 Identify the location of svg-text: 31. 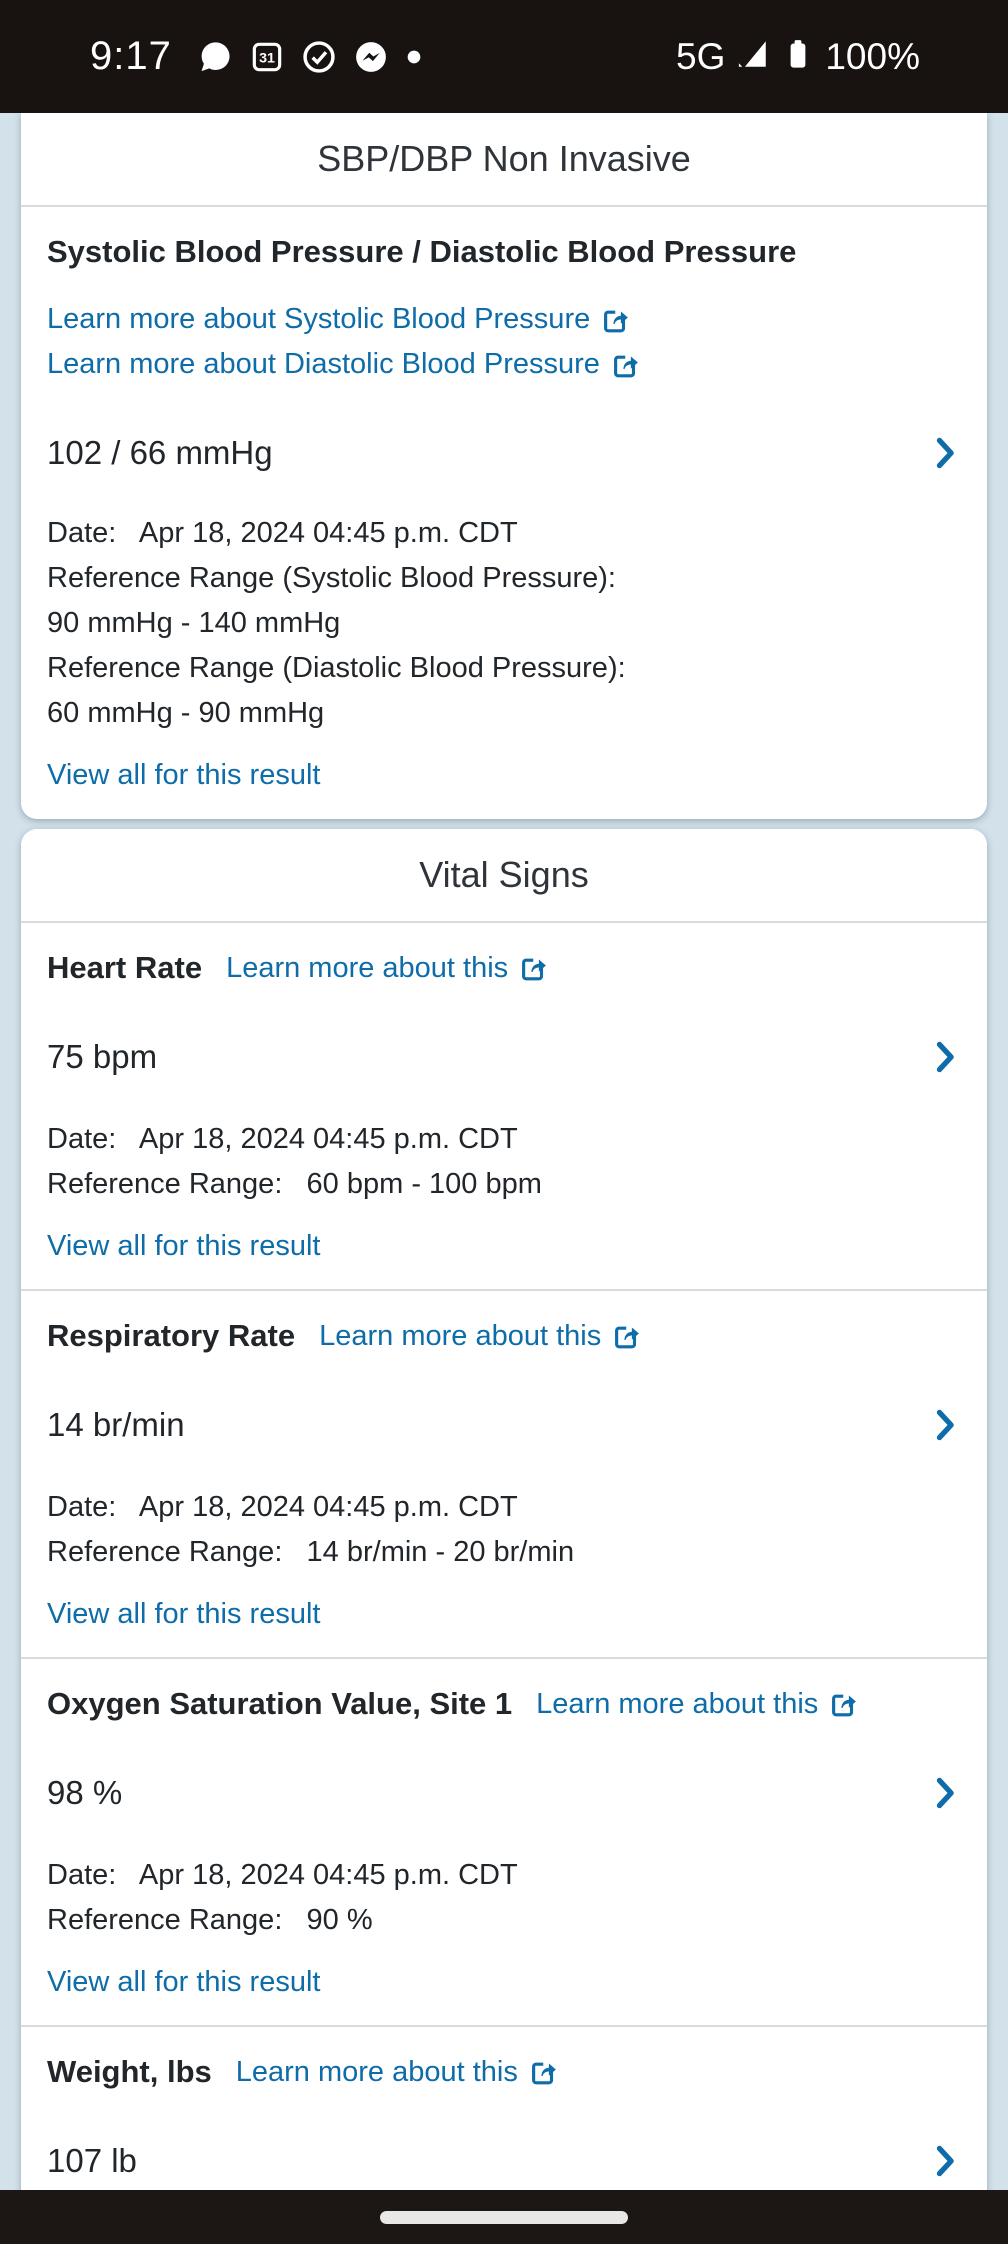
(267, 58).